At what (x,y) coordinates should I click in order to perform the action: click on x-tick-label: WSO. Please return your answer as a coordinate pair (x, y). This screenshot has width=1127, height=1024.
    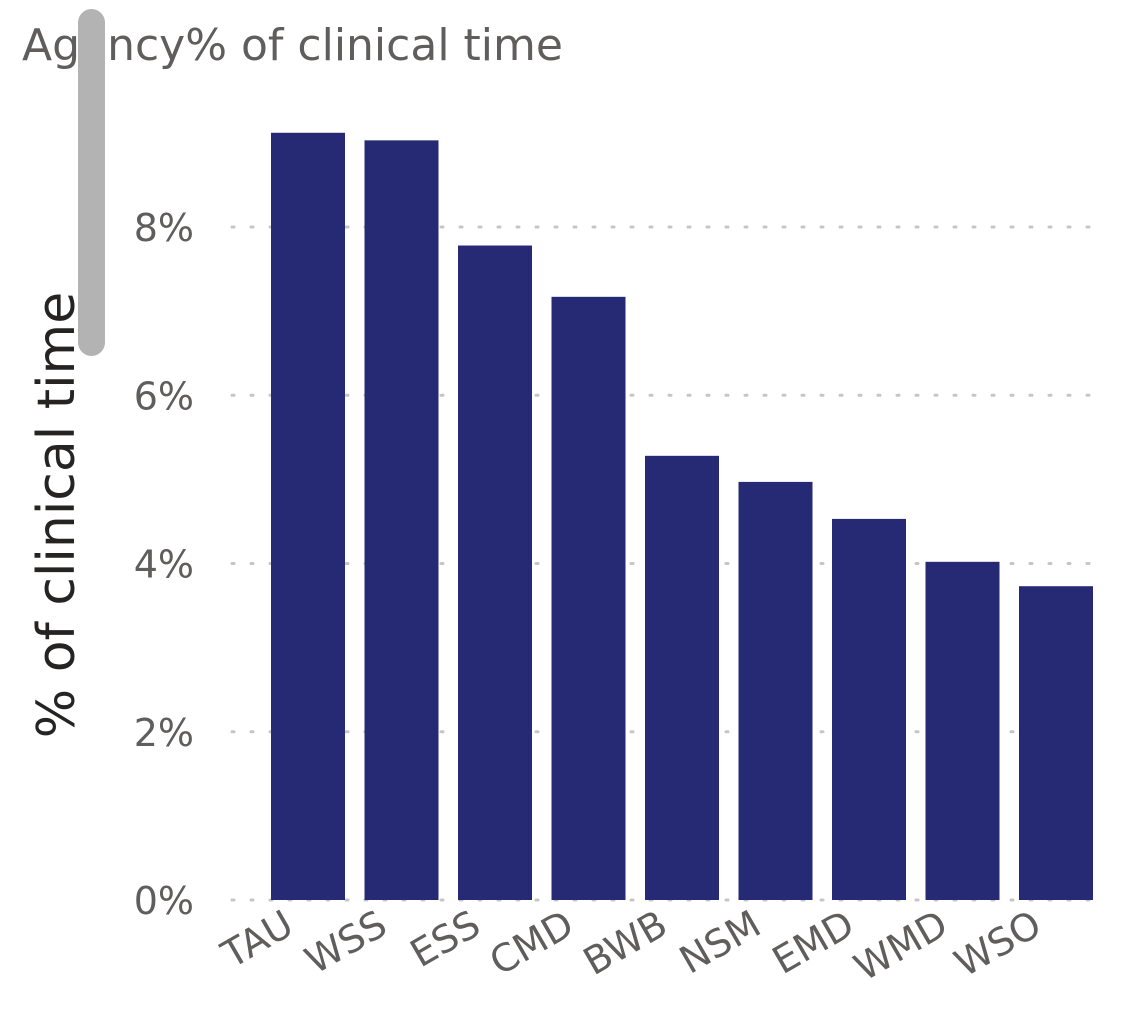
    Looking at the image, I should click on (997, 944).